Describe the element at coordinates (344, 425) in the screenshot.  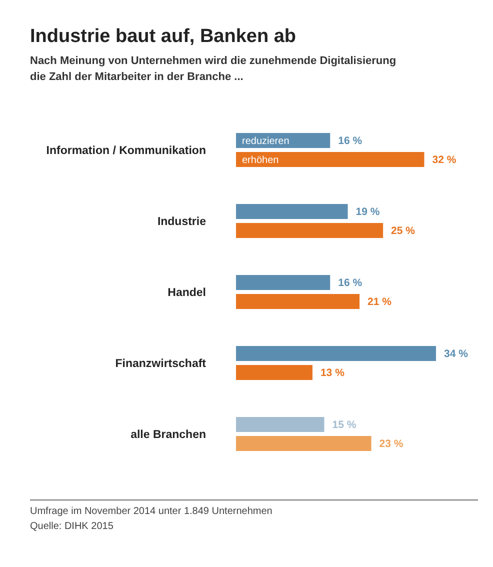
I see `data-label: 15 %` at that location.